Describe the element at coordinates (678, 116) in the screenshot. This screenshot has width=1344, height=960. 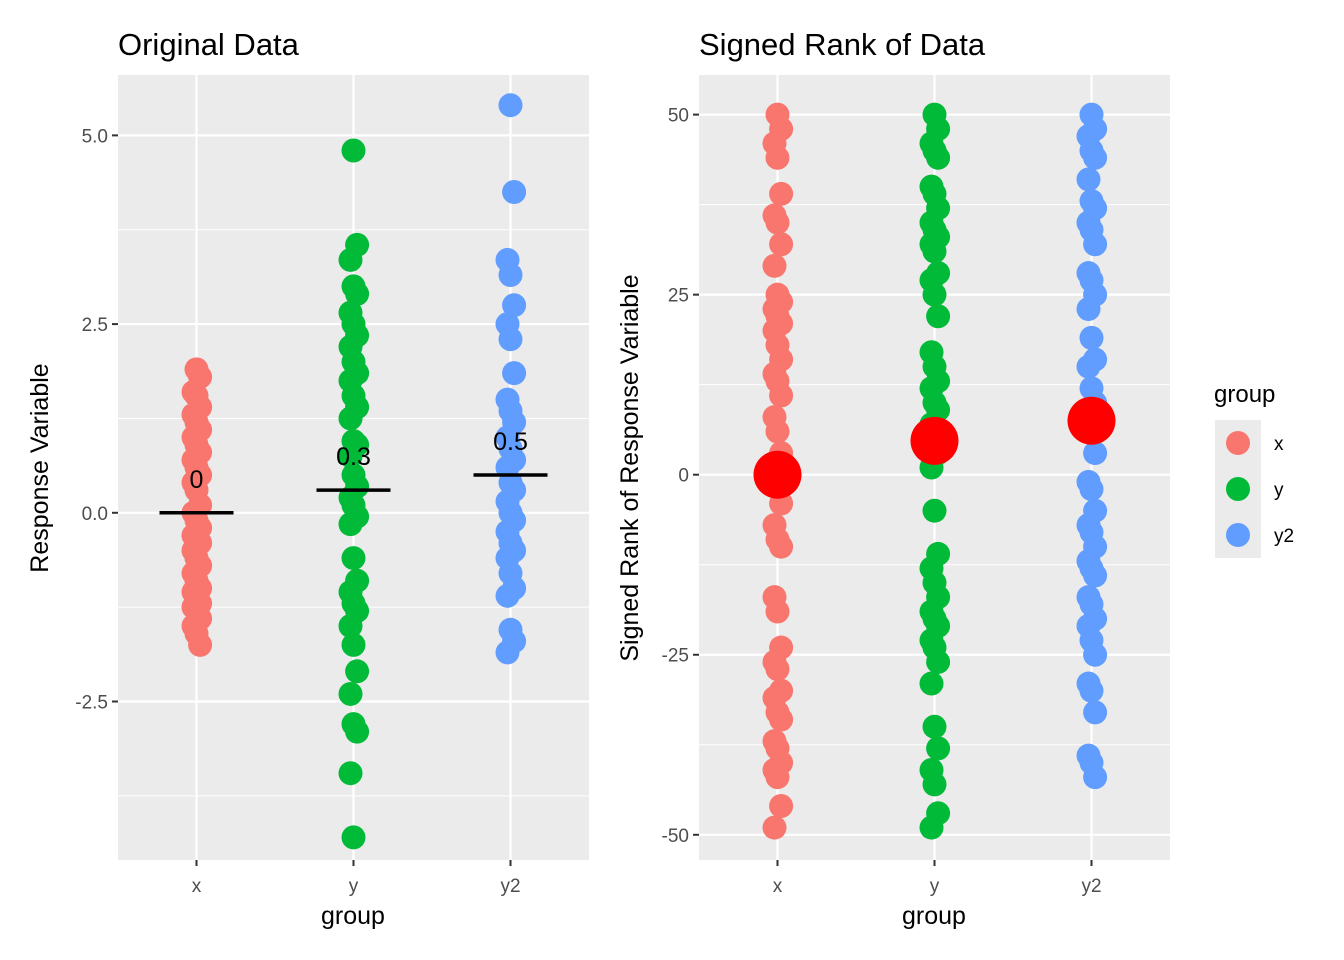
I see `y-tick-label: 50` at that location.